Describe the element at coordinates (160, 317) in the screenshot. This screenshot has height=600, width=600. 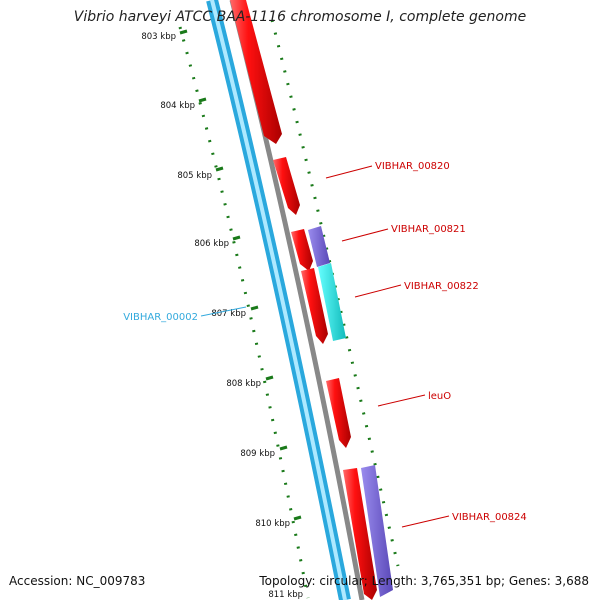
I see `gene-label-vibhar-00002: VIBHAR_00002` at that location.